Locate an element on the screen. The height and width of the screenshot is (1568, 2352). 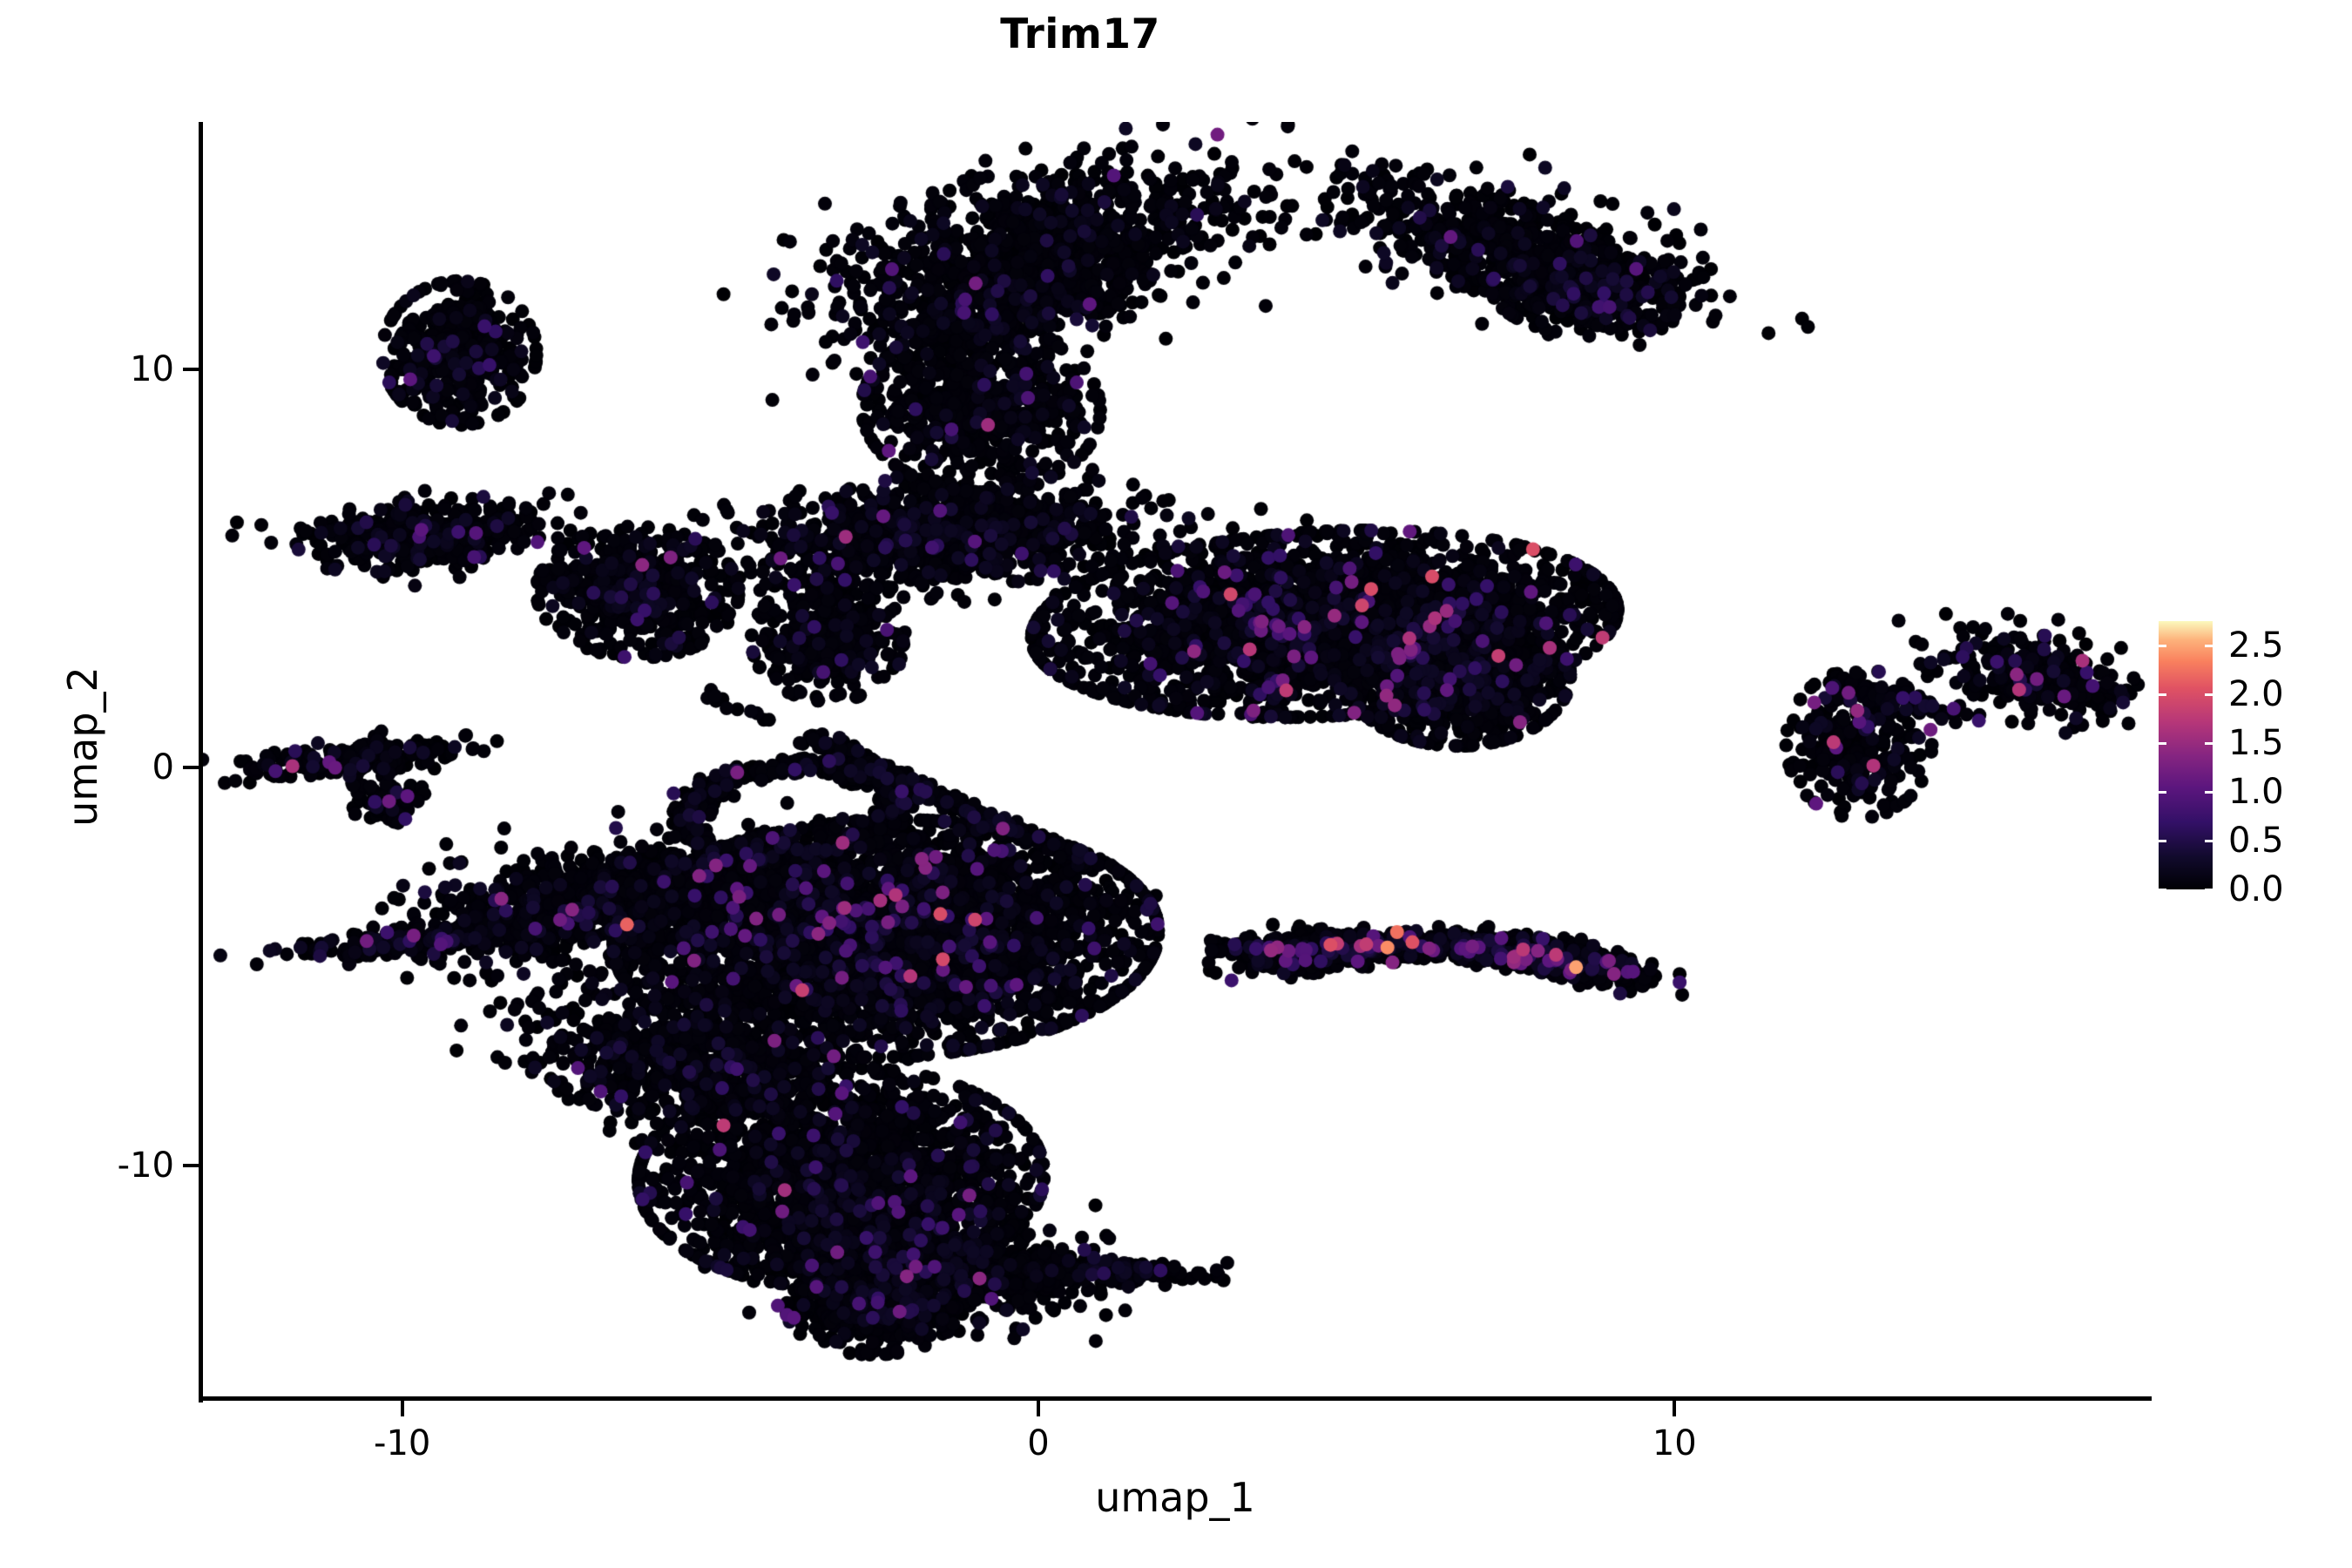
colorbar-tick-label: 2.5 is located at coordinates (2256, 645).